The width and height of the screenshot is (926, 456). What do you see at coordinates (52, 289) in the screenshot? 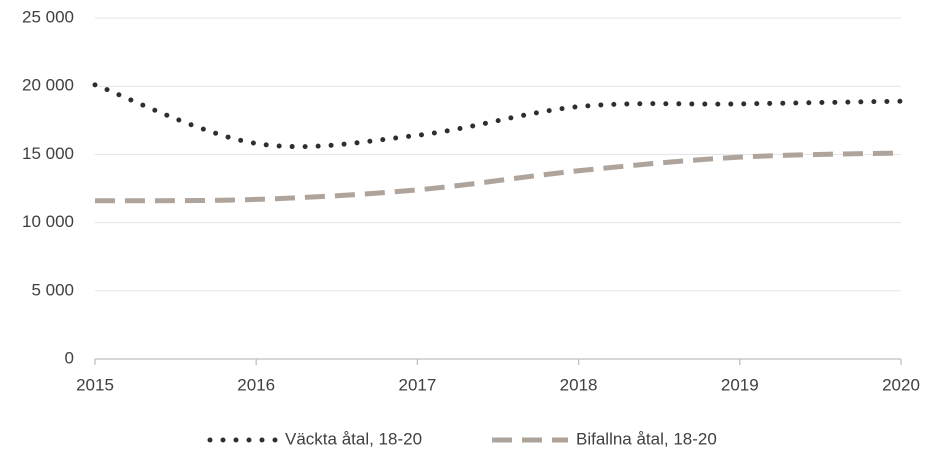
I see `y-tick-label: 5 000` at bounding box center [52, 289].